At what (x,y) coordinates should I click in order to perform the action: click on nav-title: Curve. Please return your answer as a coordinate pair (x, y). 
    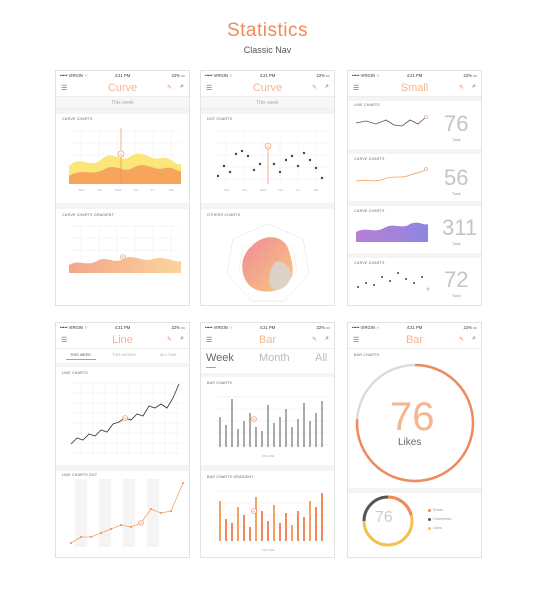
    Looking at the image, I should click on (267, 88).